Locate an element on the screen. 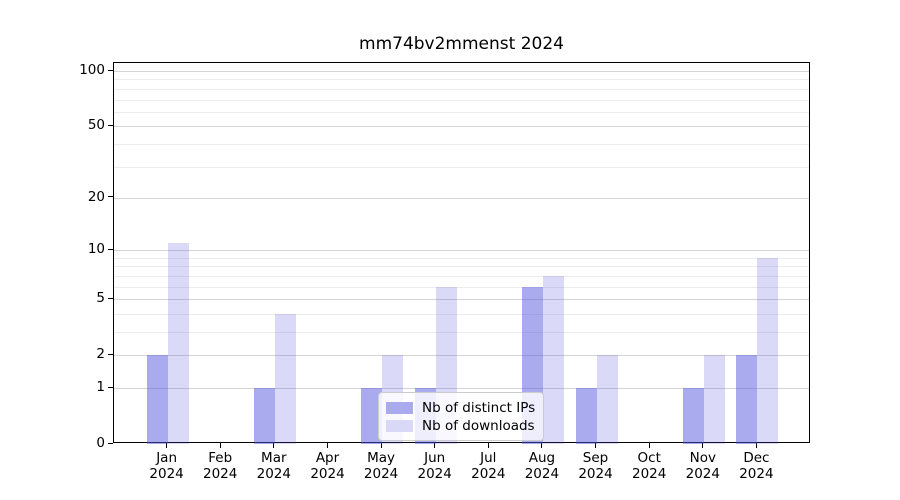 Image resolution: width=900 pixels, height=500 pixels. x-tick-label-jul: Jul 2024 is located at coordinates (488, 466).